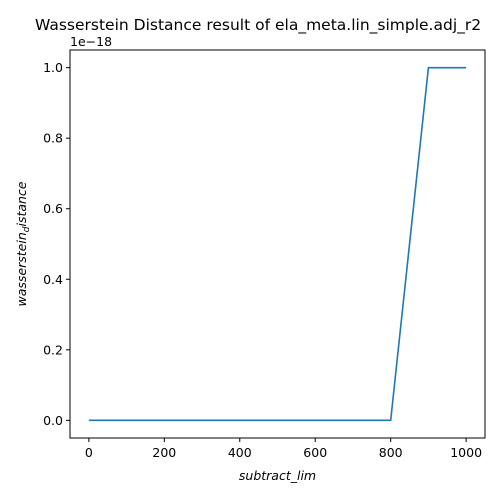 This screenshot has width=500, height=500. What do you see at coordinates (315, 452) in the screenshot?
I see `x-tick-label: 600` at bounding box center [315, 452].